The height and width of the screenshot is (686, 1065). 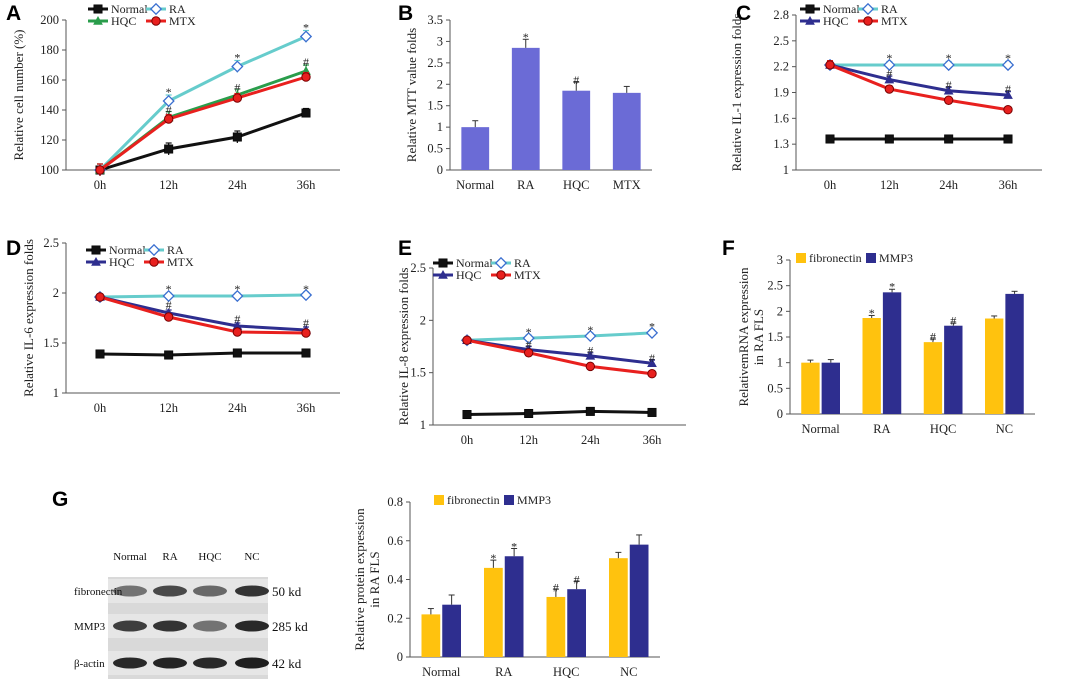 I want to click on legend-swatch, so click(x=509, y=500).